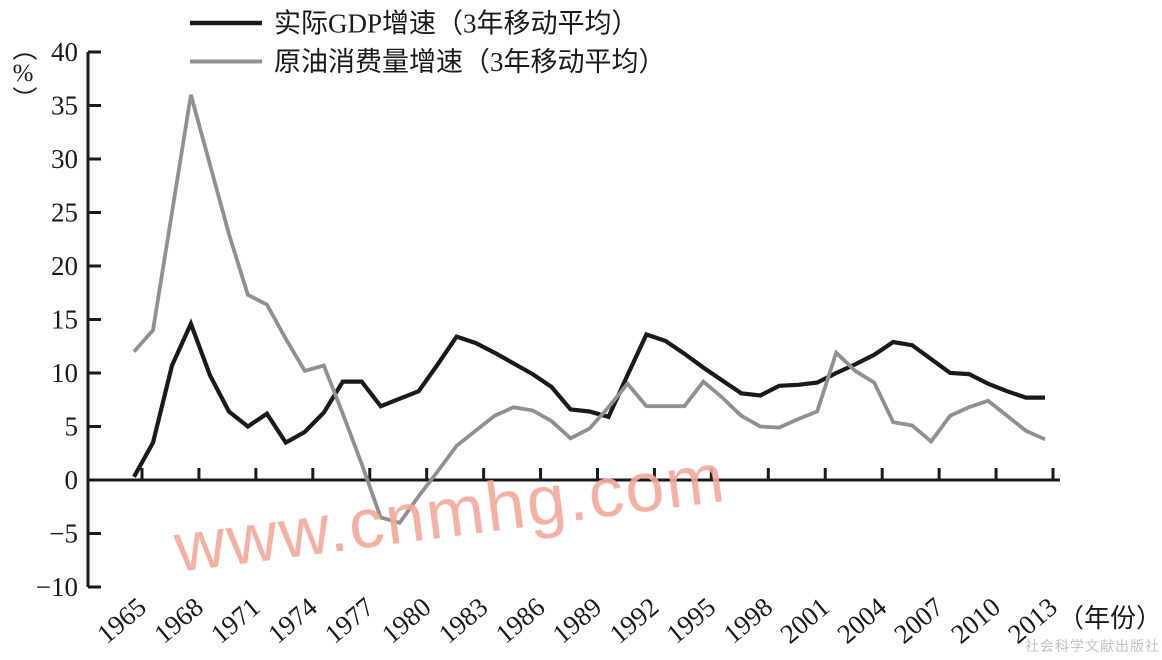  I want to click on x-tick-label: 1977, so click(349, 621).